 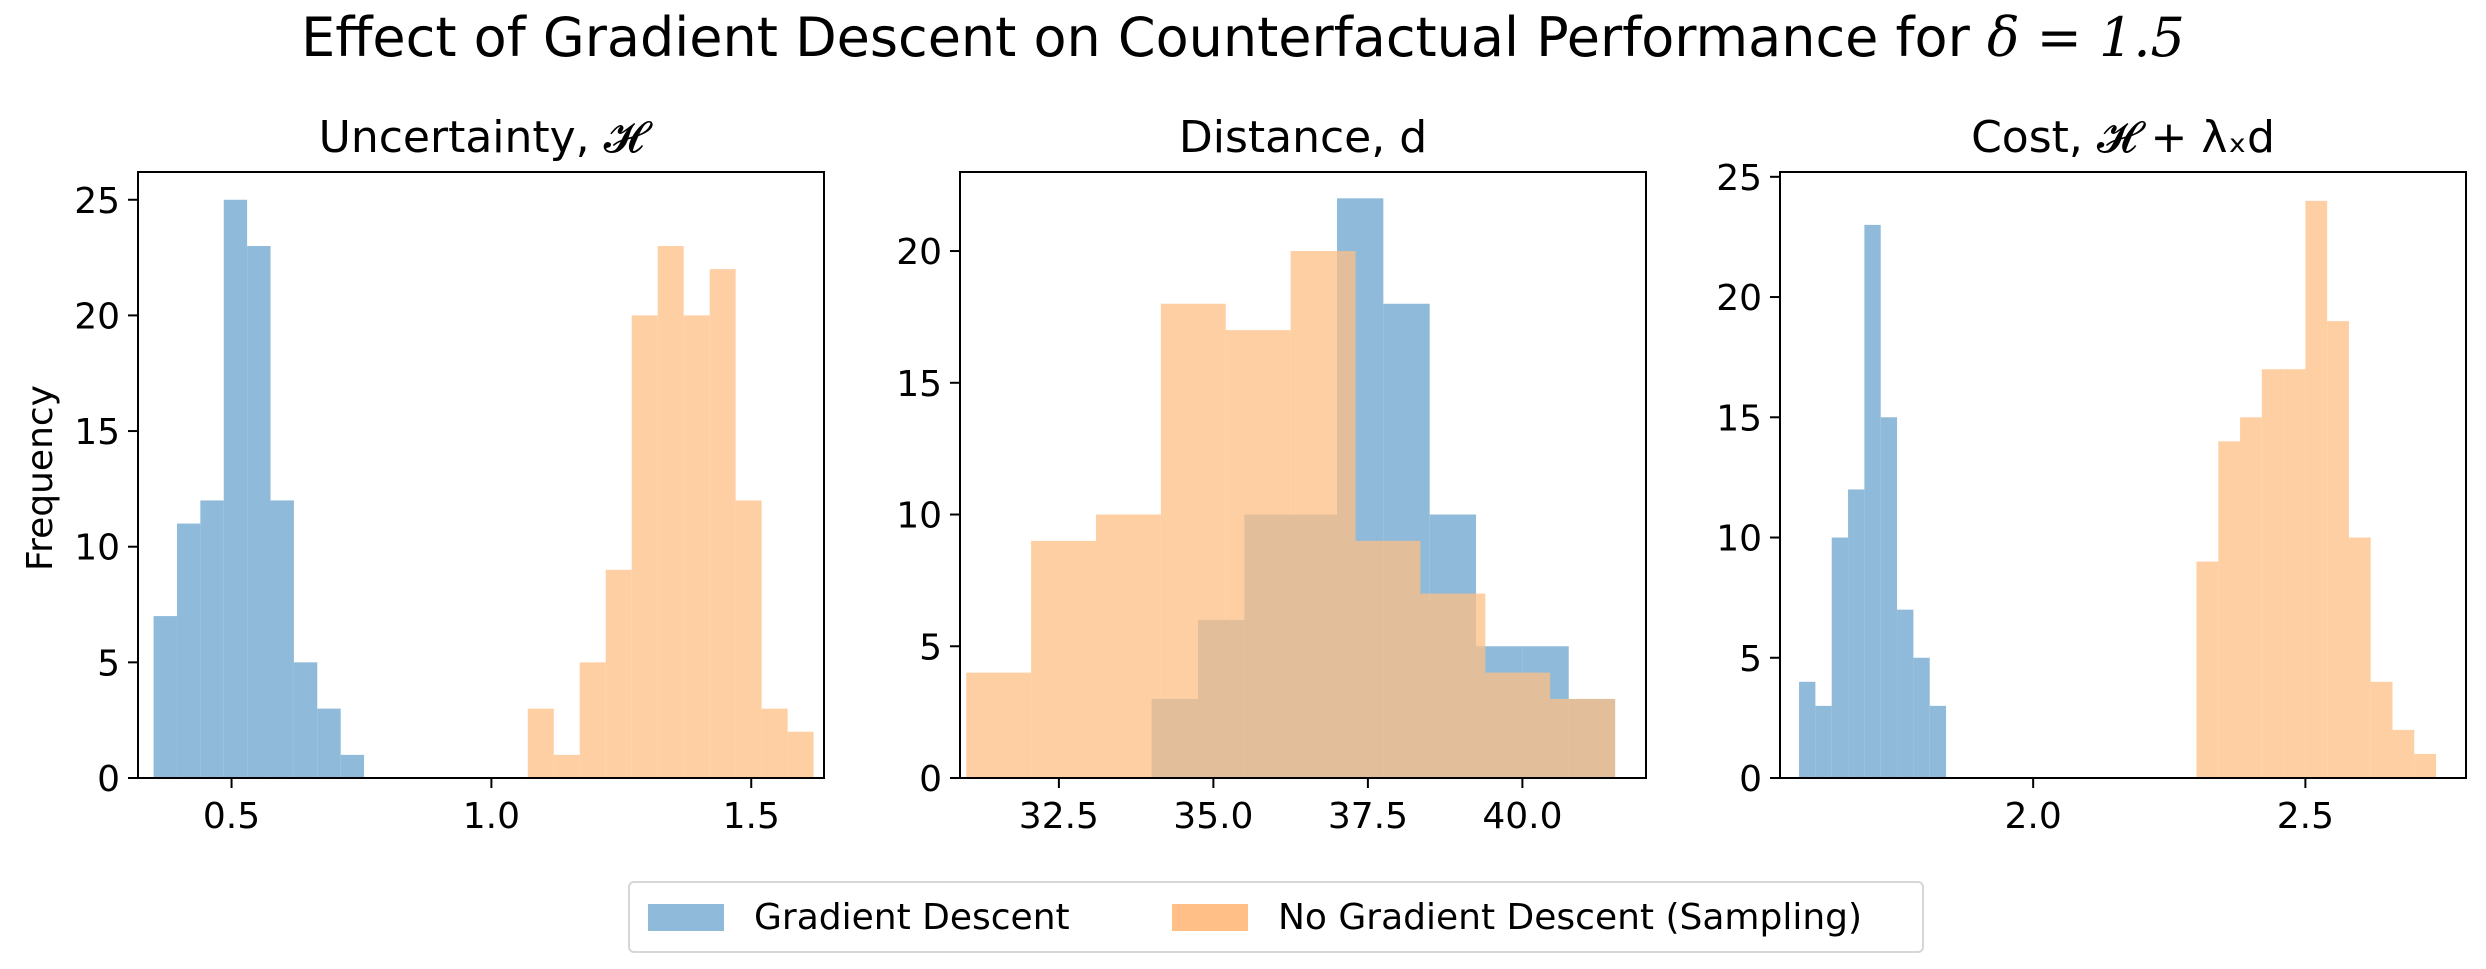 I want to click on legend-item-sampling: No Gradient Descent (Sampling), so click(x=1517, y=917).